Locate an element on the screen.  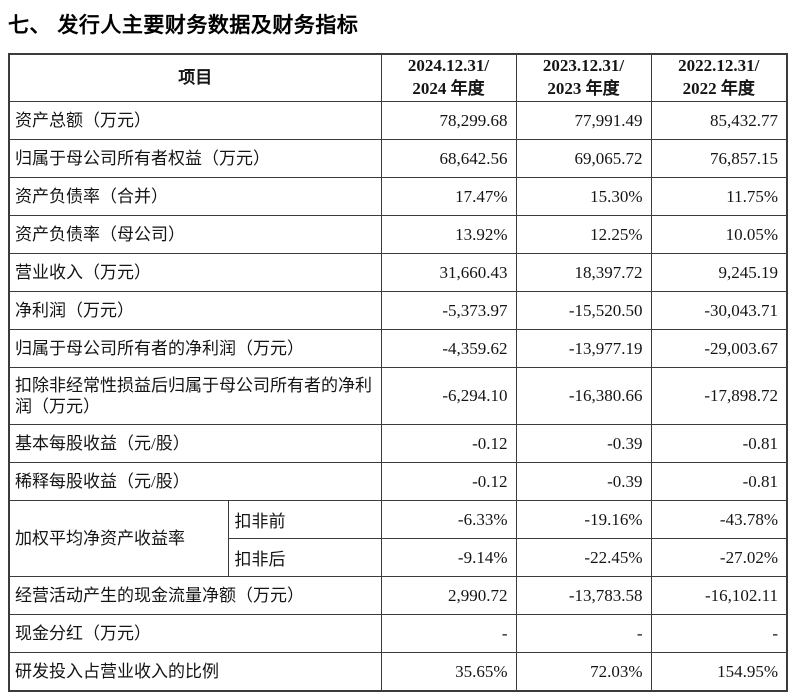
cell-value: -13,783.58 is located at coordinates (583, 595).